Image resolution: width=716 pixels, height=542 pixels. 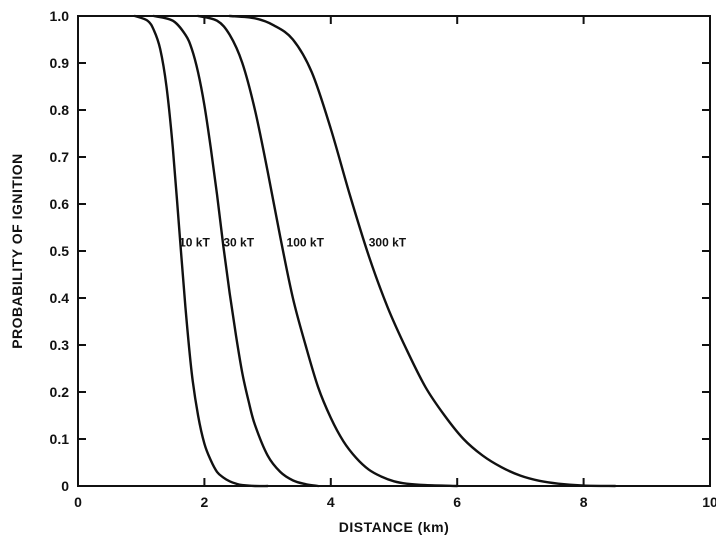 What do you see at coordinates (60, 16) in the screenshot?
I see `y-tick-label: 1.0` at bounding box center [60, 16].